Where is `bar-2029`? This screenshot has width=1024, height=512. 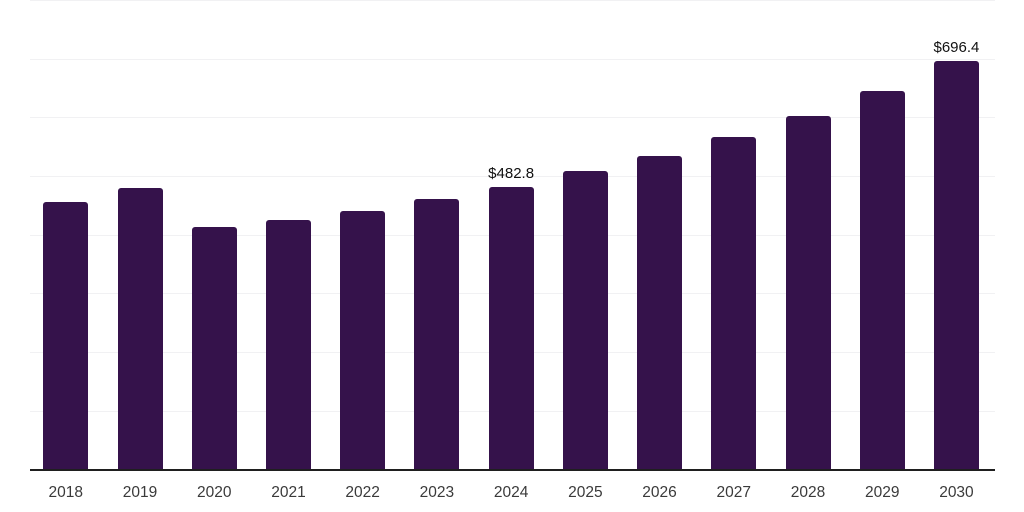 bar-2029 is located at coordinates (882, 280).